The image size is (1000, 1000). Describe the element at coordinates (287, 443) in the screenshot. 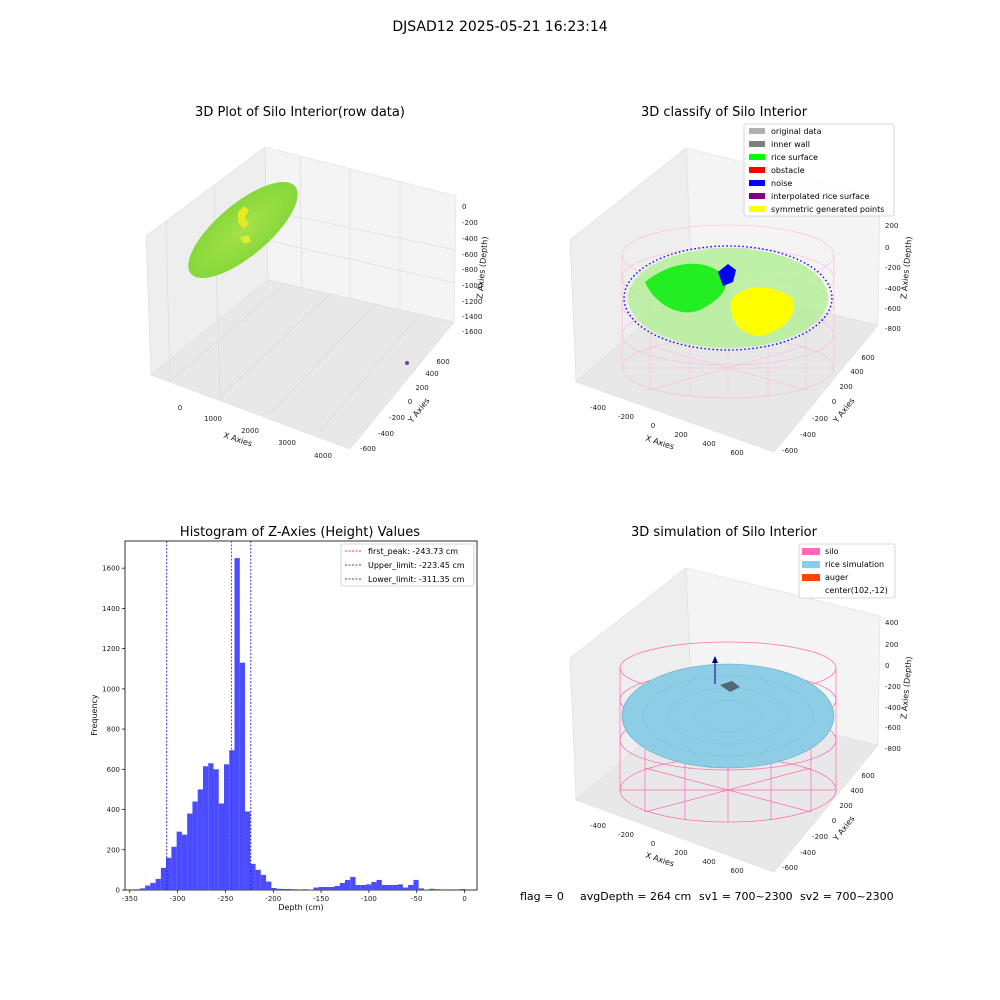

I see `svg-text: 3000` at that location.